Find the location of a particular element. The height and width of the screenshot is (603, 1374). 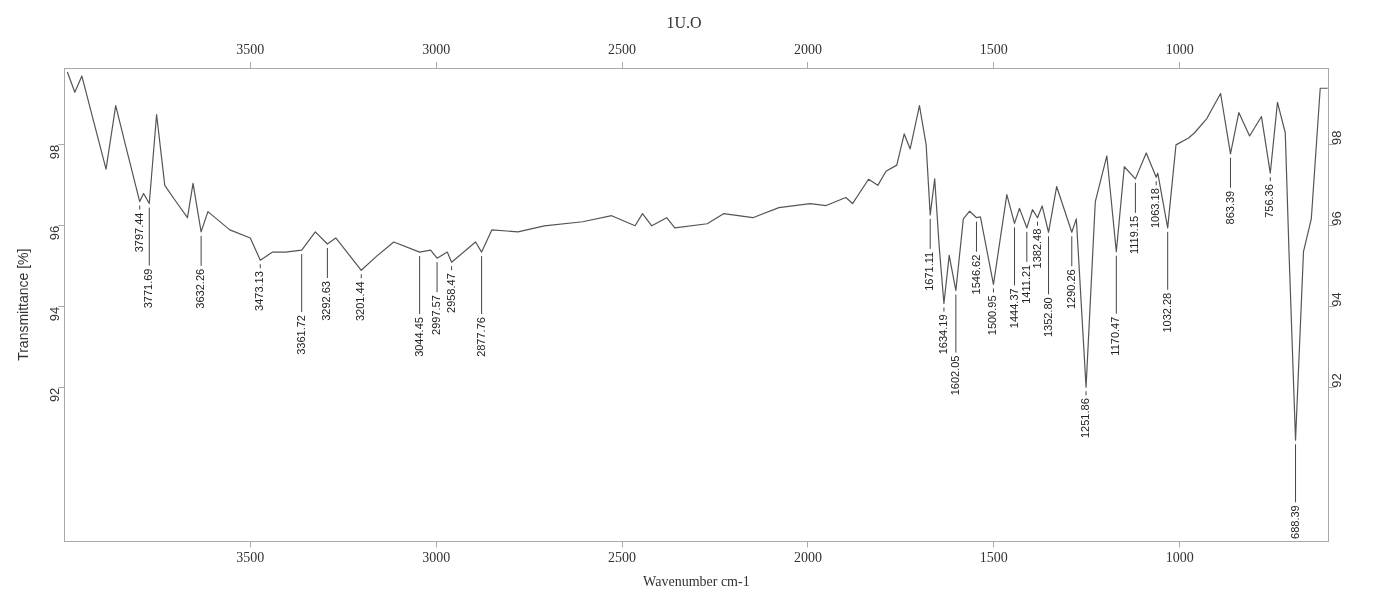

y2-tick-label: 96 is located at coordinates (1336, 218).